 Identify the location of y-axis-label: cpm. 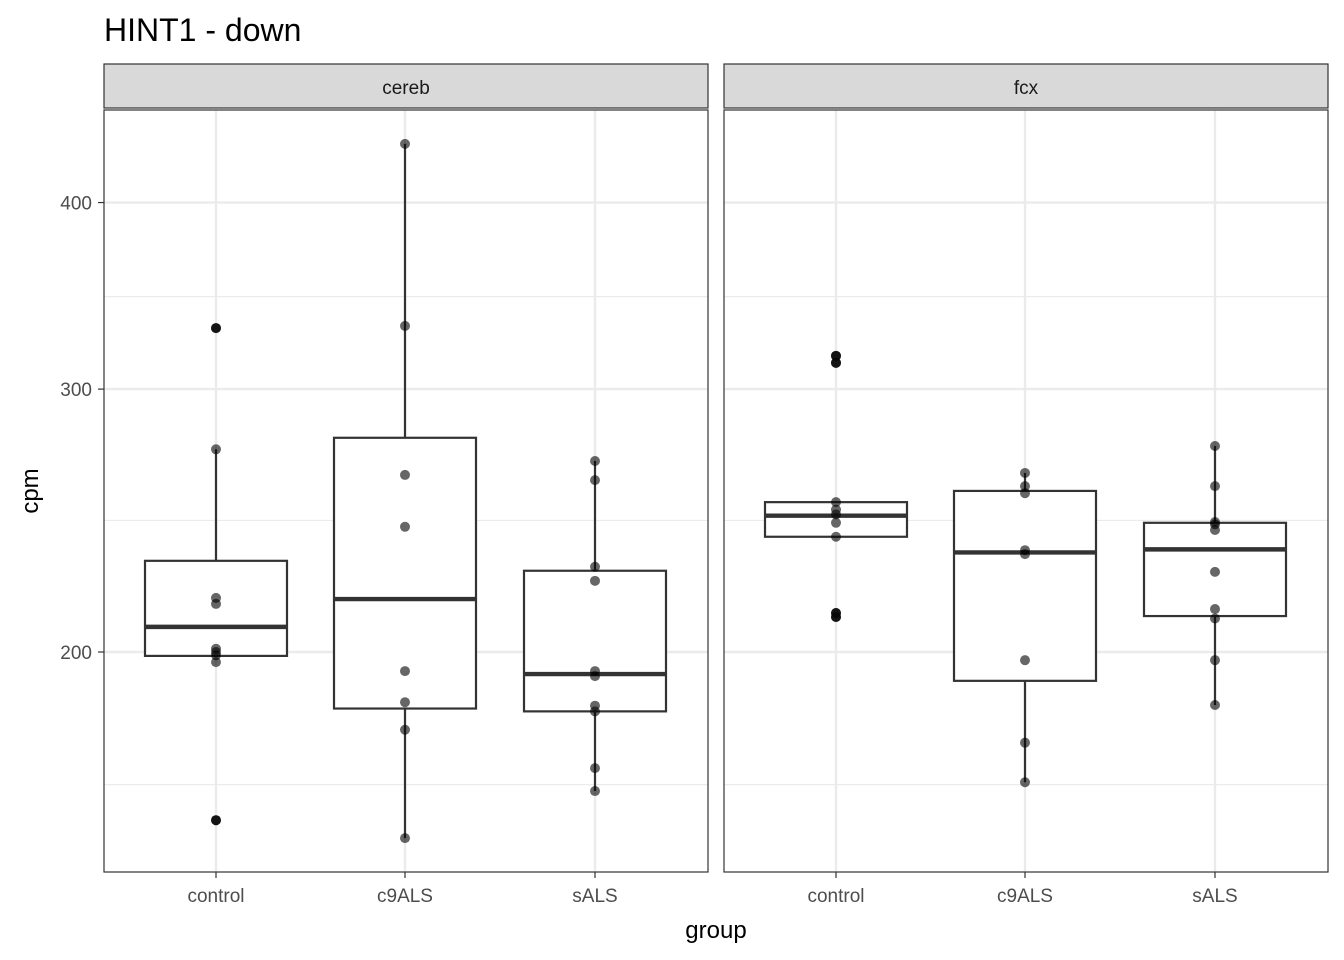
(30, 490).